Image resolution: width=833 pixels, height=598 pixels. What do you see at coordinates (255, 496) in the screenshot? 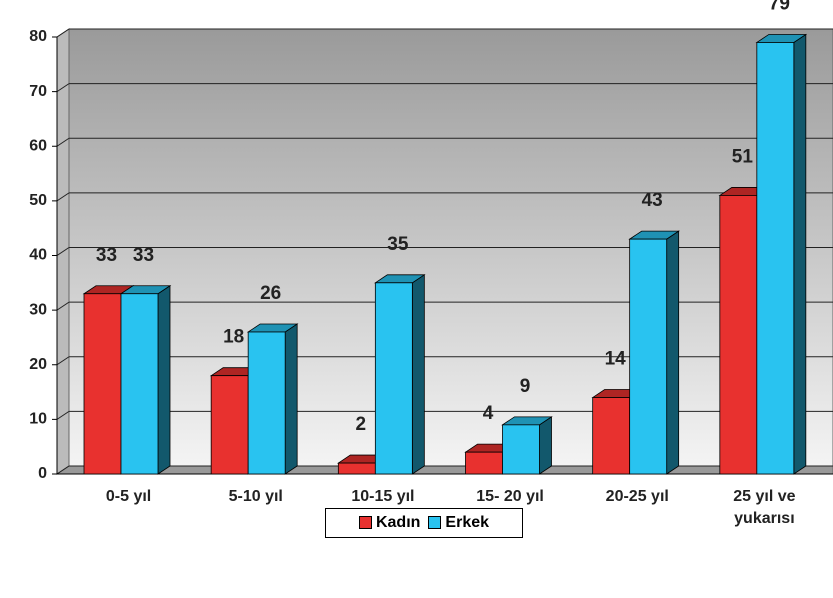
I see `x-tick-label: 5-10 yıl` at bounding box center [255, 496].